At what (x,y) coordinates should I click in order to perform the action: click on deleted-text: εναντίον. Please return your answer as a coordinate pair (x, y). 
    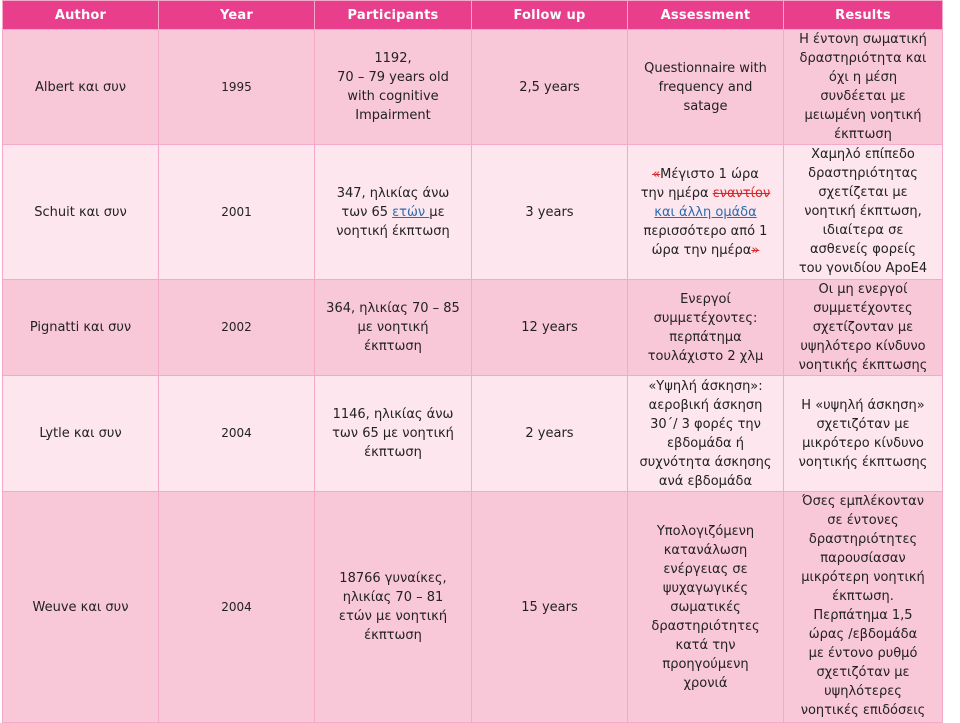
    Looking at the image, I should click on (741, 193).